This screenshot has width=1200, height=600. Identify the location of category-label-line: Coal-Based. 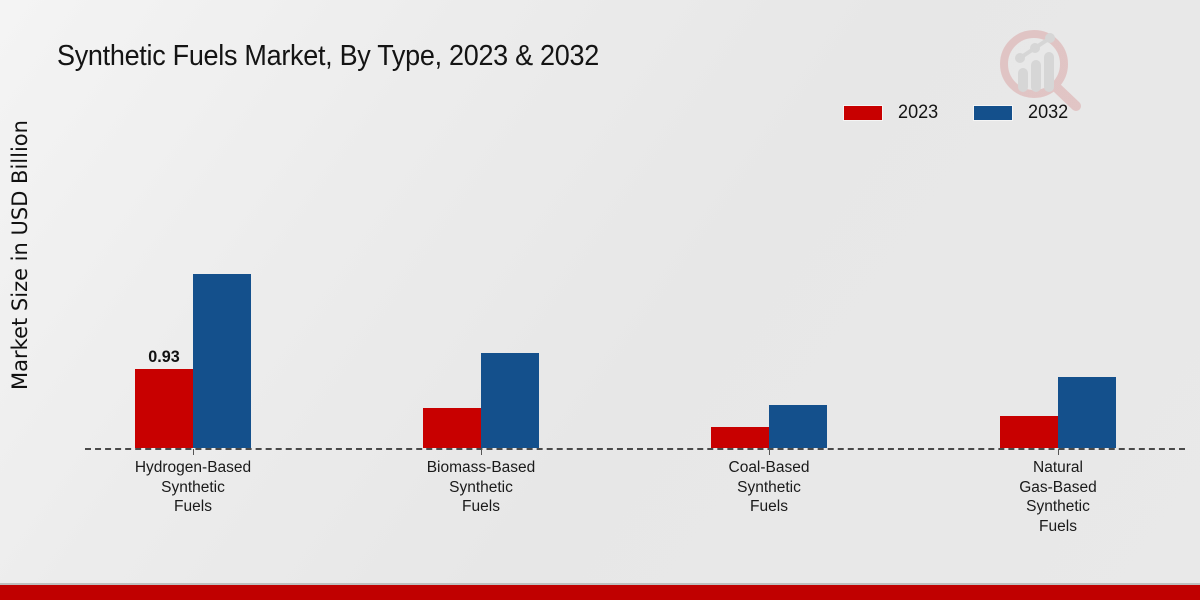
(769, 467).